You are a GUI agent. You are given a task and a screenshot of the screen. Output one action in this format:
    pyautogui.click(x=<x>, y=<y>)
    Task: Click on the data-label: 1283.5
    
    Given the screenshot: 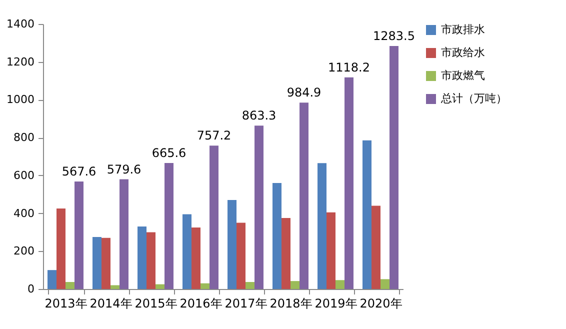 What is the action you would take?
    pyautogui.click(x=394, y=36)
    